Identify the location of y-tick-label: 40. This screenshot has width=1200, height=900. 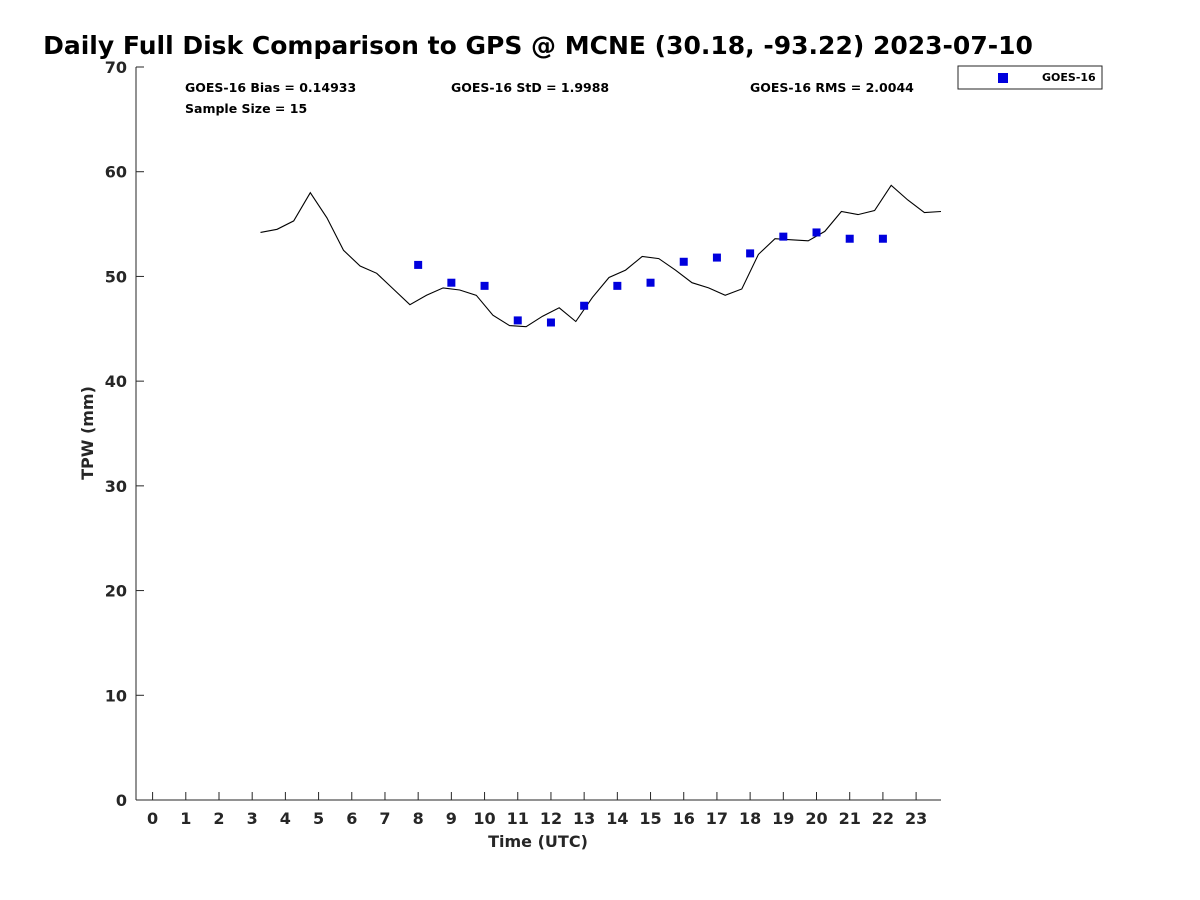
(116, 381).